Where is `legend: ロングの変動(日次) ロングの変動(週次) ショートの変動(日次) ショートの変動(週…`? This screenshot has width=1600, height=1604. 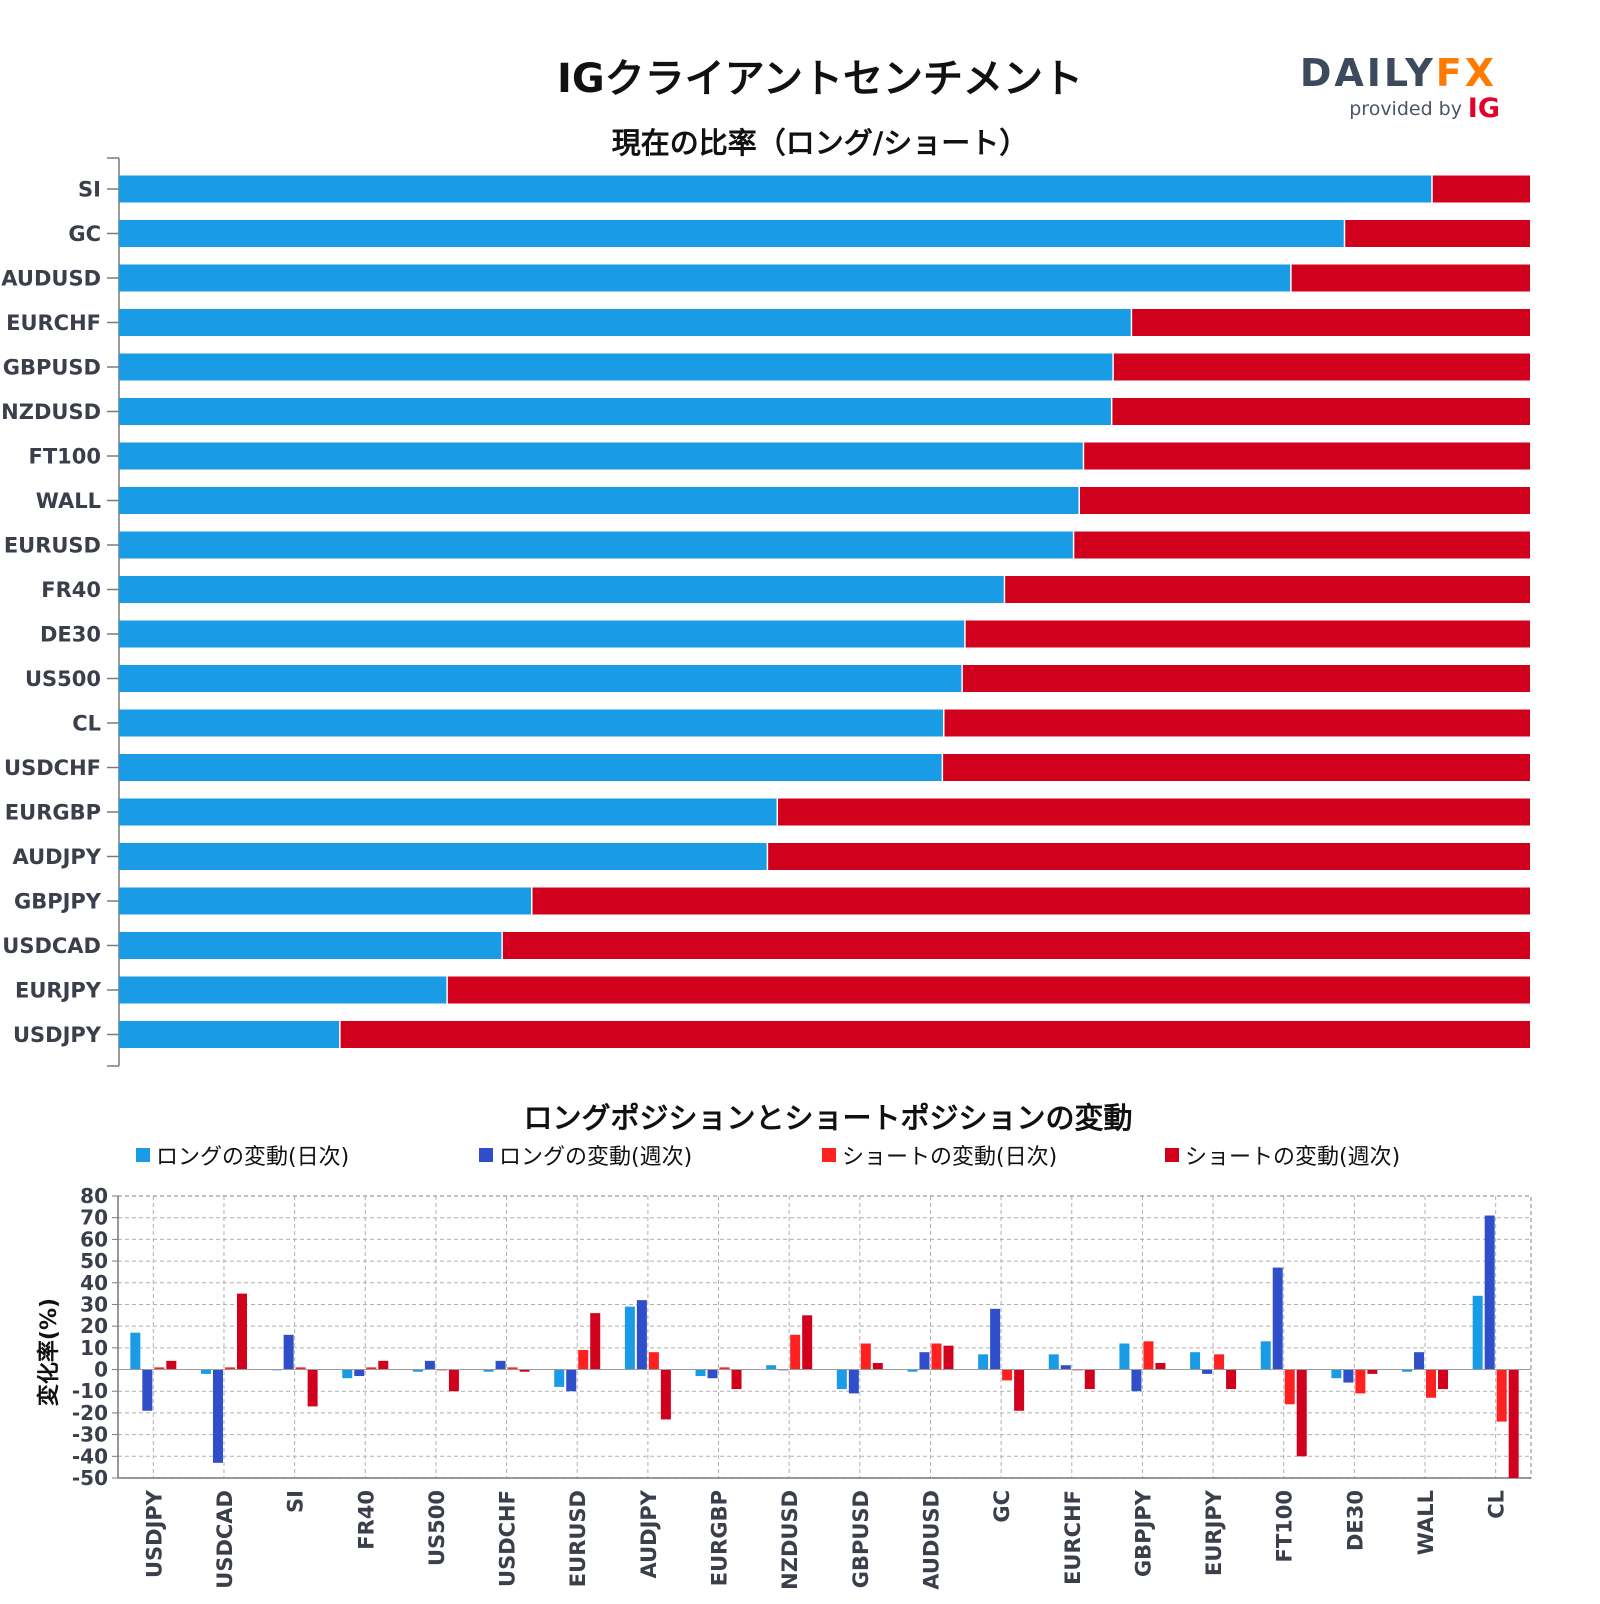 legend: ロングの変動(日次) ロングの変動(週次) ショートの変動(日次) ショートの変動(週… is located at coordinates (768, 1157).